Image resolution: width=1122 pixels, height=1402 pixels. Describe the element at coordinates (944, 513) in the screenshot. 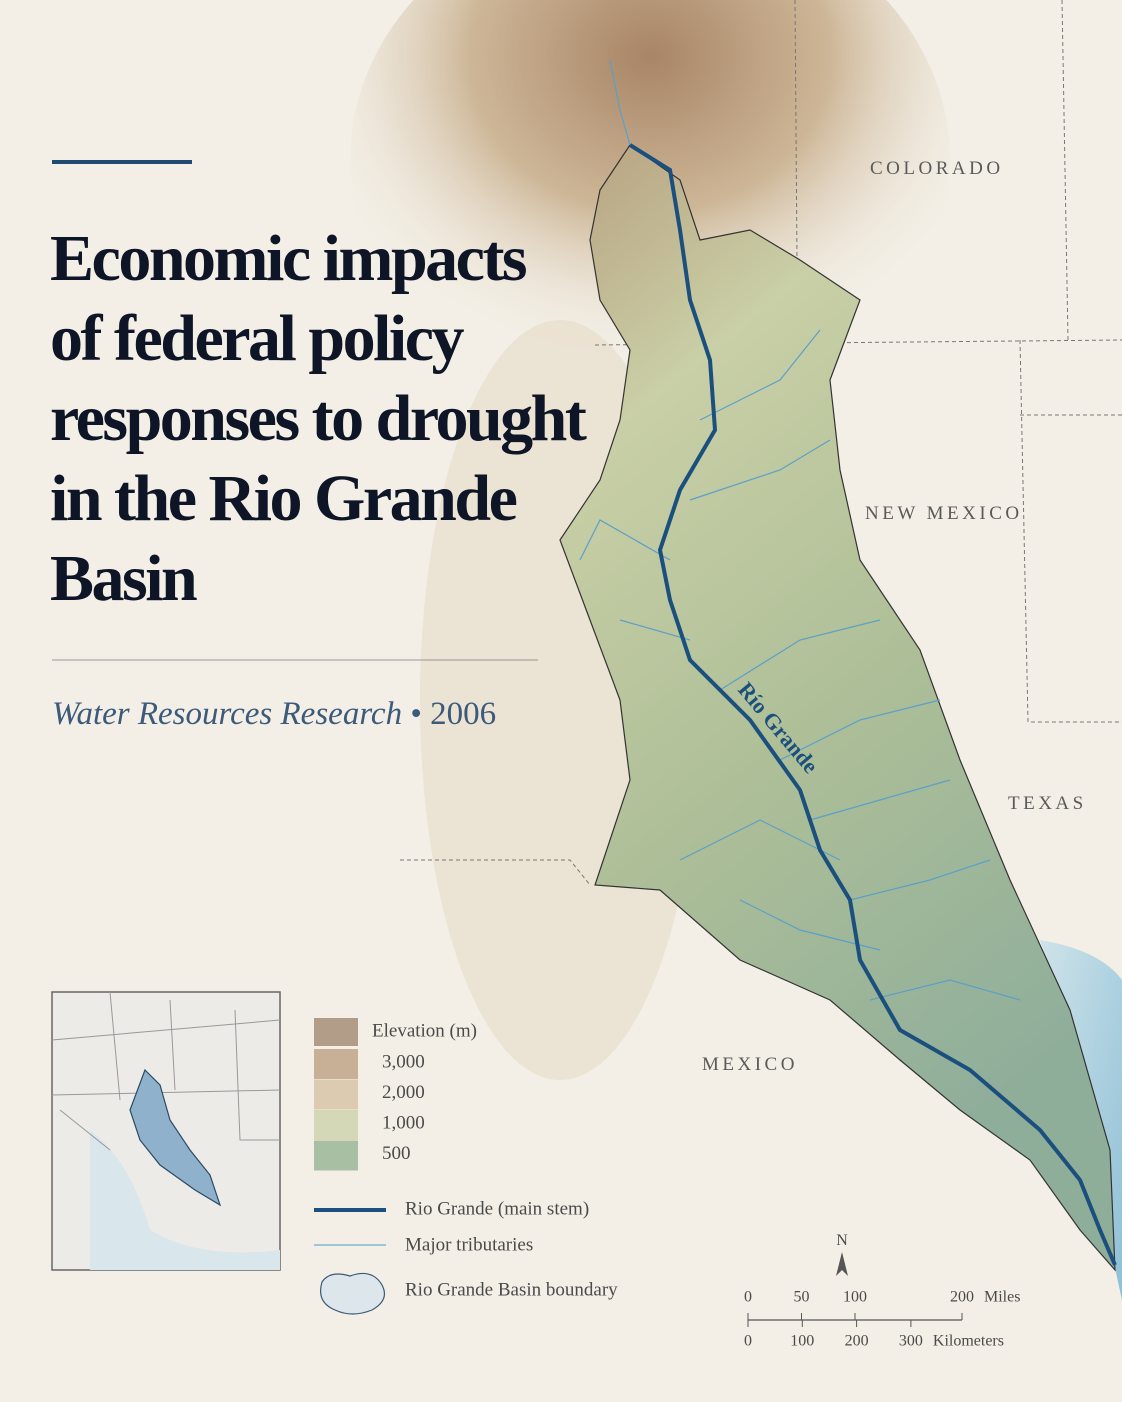

I see `state-label: NEW MEXICO` at that location.